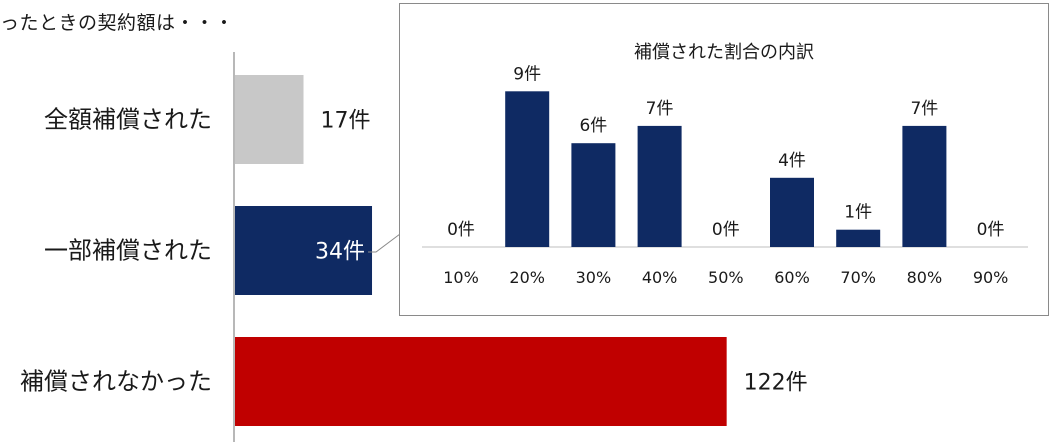 This screenshot has width=1056, height=445. Describe the element at coordinates (792, 161) in the screenshot. I see `inset-data-label: 4件` at that location.